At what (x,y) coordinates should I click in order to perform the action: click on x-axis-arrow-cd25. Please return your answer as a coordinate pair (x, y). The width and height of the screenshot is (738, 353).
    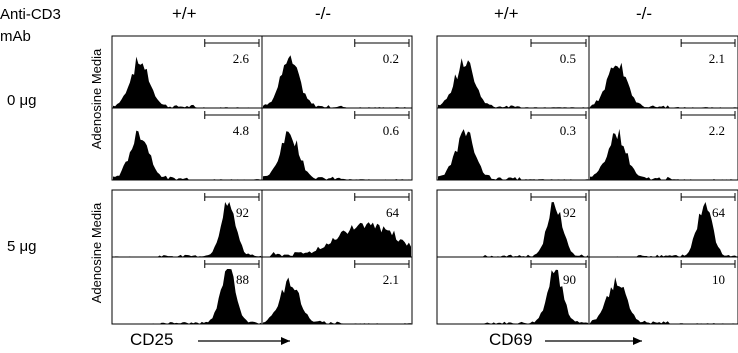
    Looking at the image, I should click on (285, 341).